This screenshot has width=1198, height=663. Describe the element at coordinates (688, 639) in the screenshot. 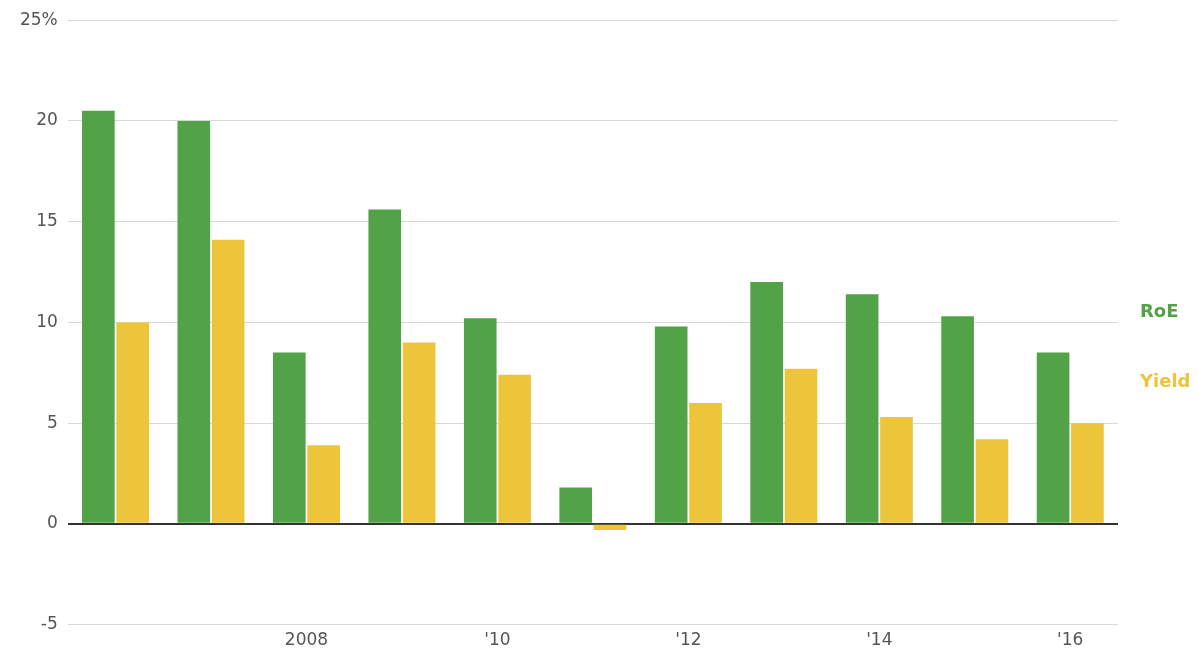

I see `x-tick-label: '12` at that location.